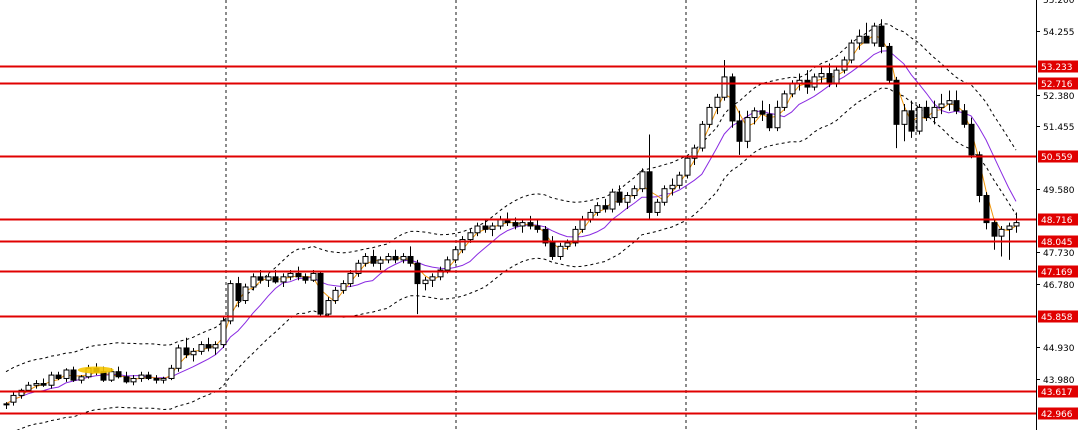 The width and height of the screenshot is (1080, 434). I want to click on level-label: 48.045, so click(1057, 243).